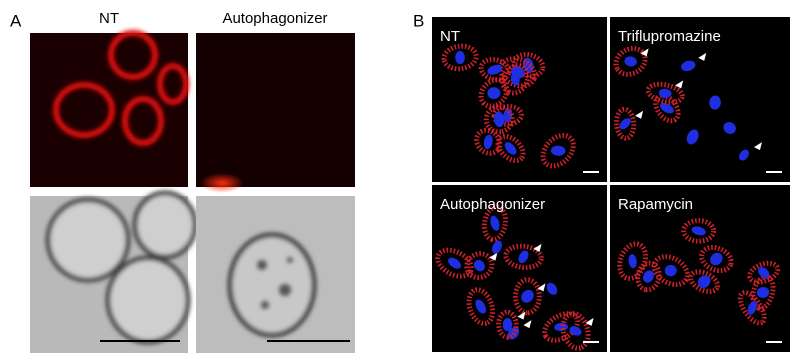 Image resolution: width=791 pixels, height=353 pixels. Describe the element at coordinates (655, 204) in the screenshot. I see `image-title: Rapamycin` at that location.